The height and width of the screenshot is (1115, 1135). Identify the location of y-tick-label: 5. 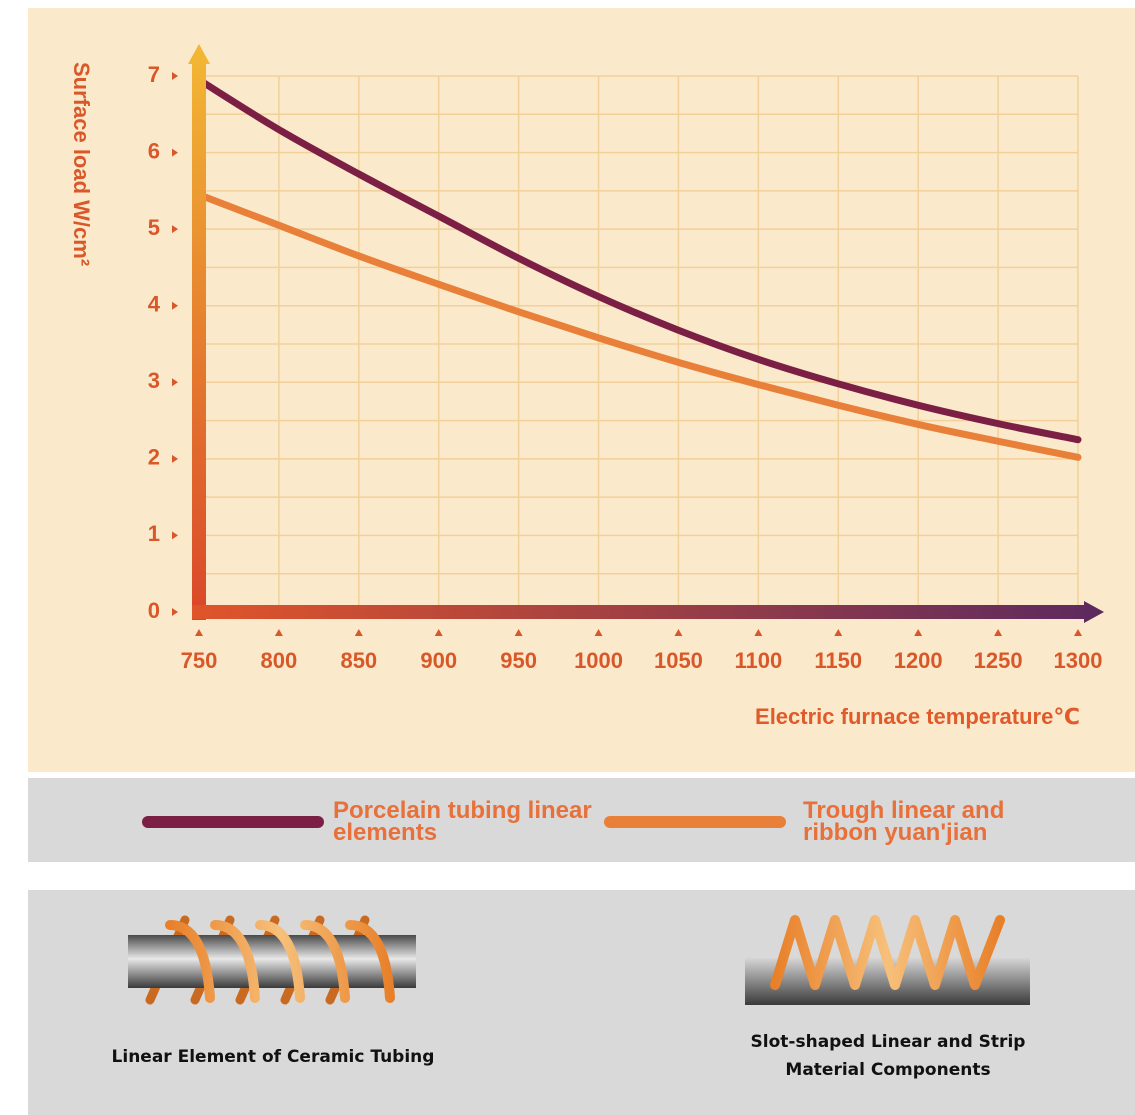
(154, 227).